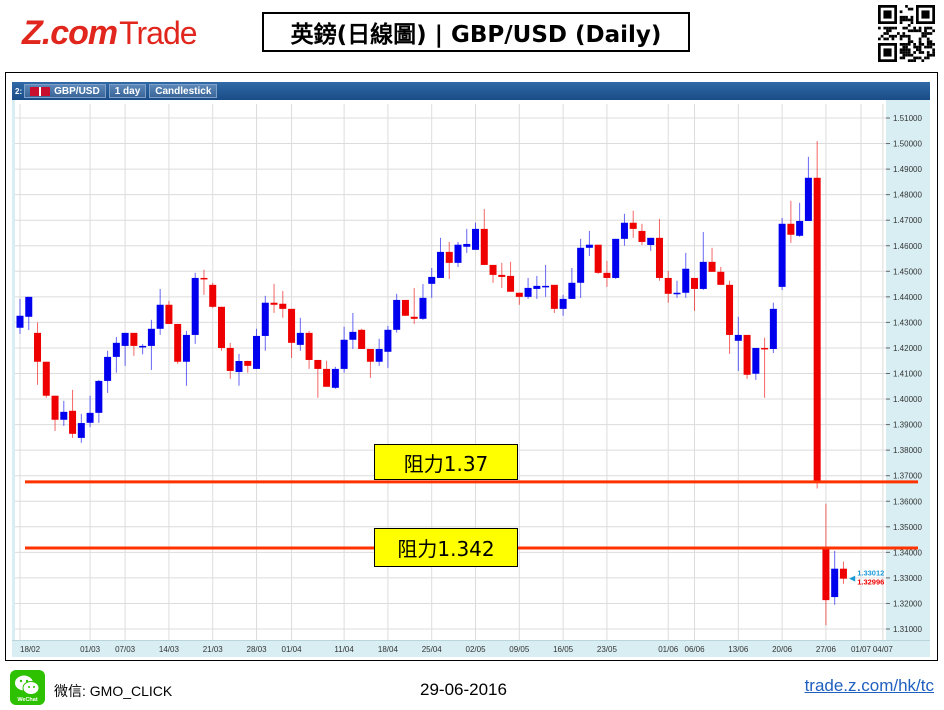  What do you see at coordinates (432, 280) in the screenshot?
I see `candle-body-25/04` at bounding box center [432, 280].